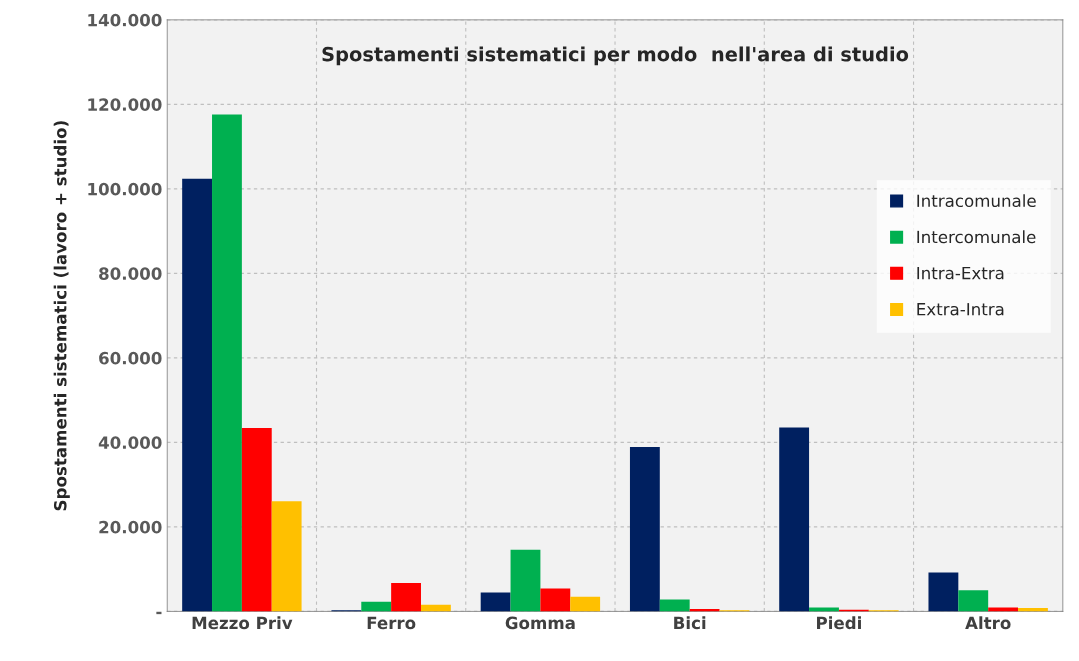 Image resolution: width=1079 pixels, height=661 pixels. I want to click on y-tick-label: 20.000, so click(130, 527).